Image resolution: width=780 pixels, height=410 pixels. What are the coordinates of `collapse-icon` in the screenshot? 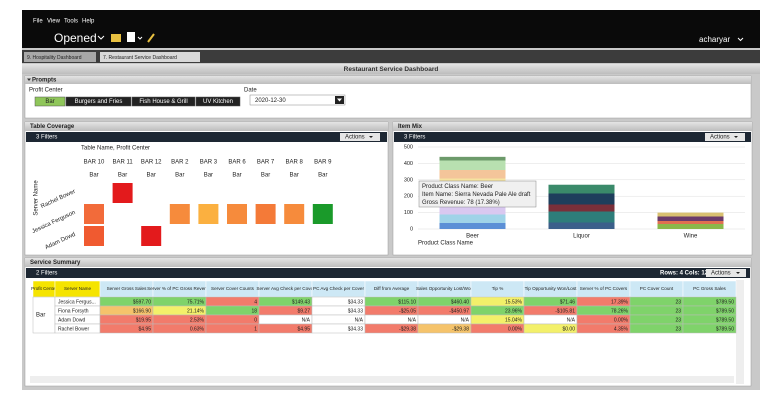 It's located at (29, 80).